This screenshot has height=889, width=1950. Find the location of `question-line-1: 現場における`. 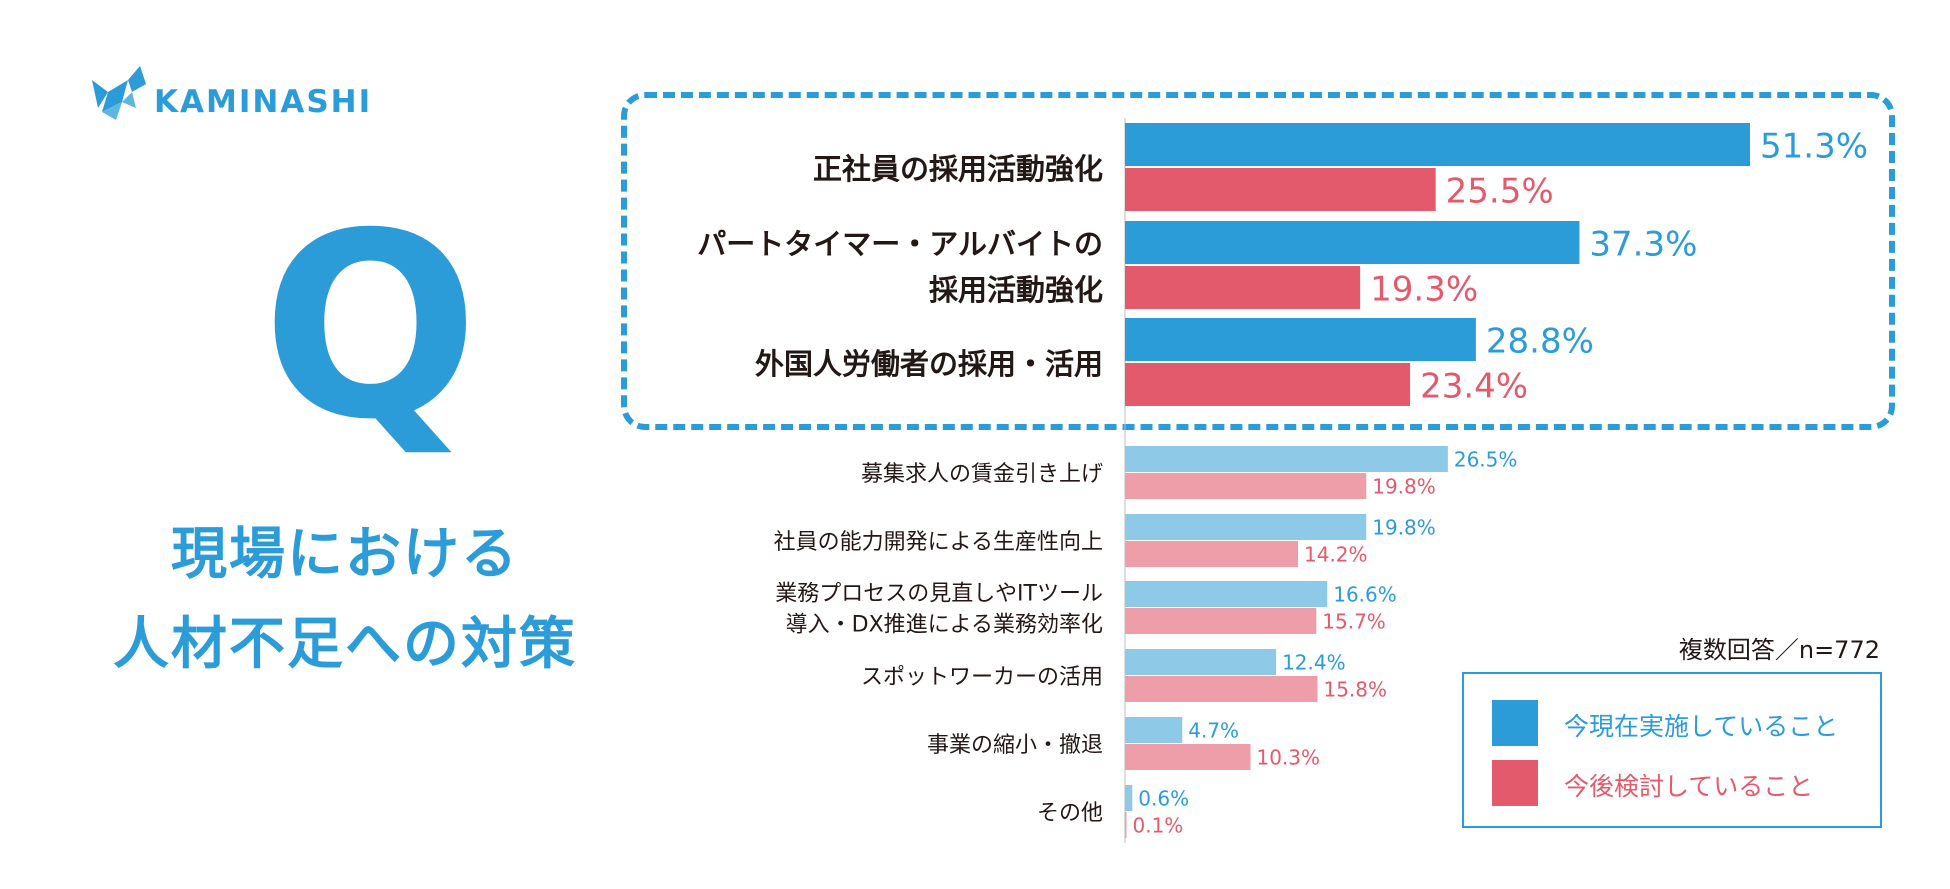

question-line-1: 現場における is located at coordinates (345, 554).